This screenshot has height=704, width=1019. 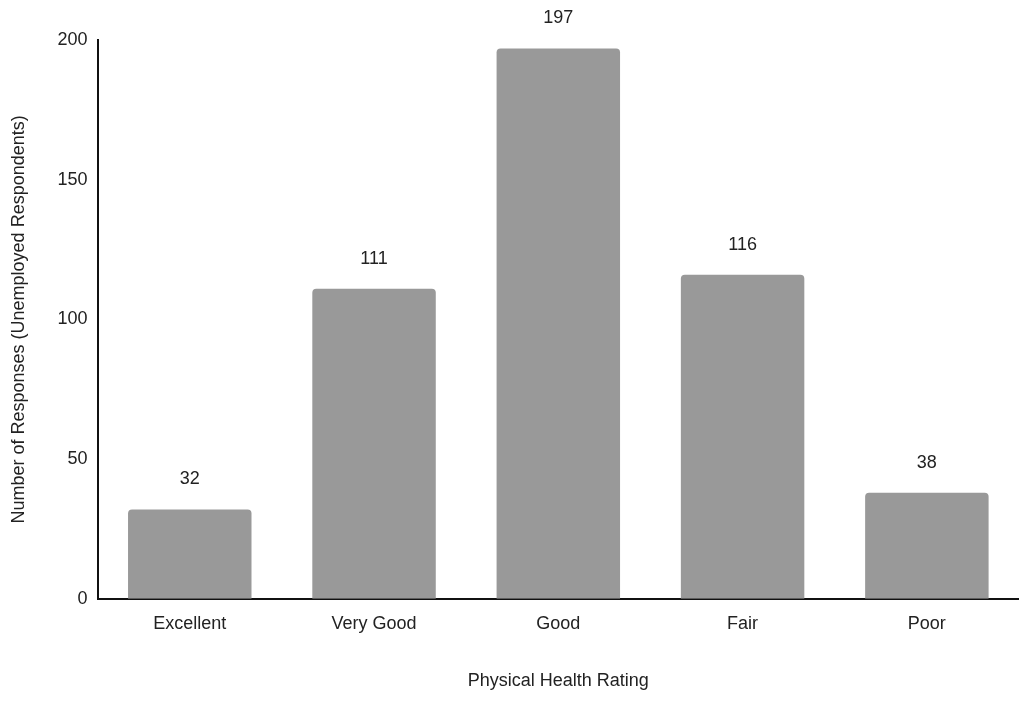 I want to click on x-tick-label: Excellent, so click(x=190, y=622).